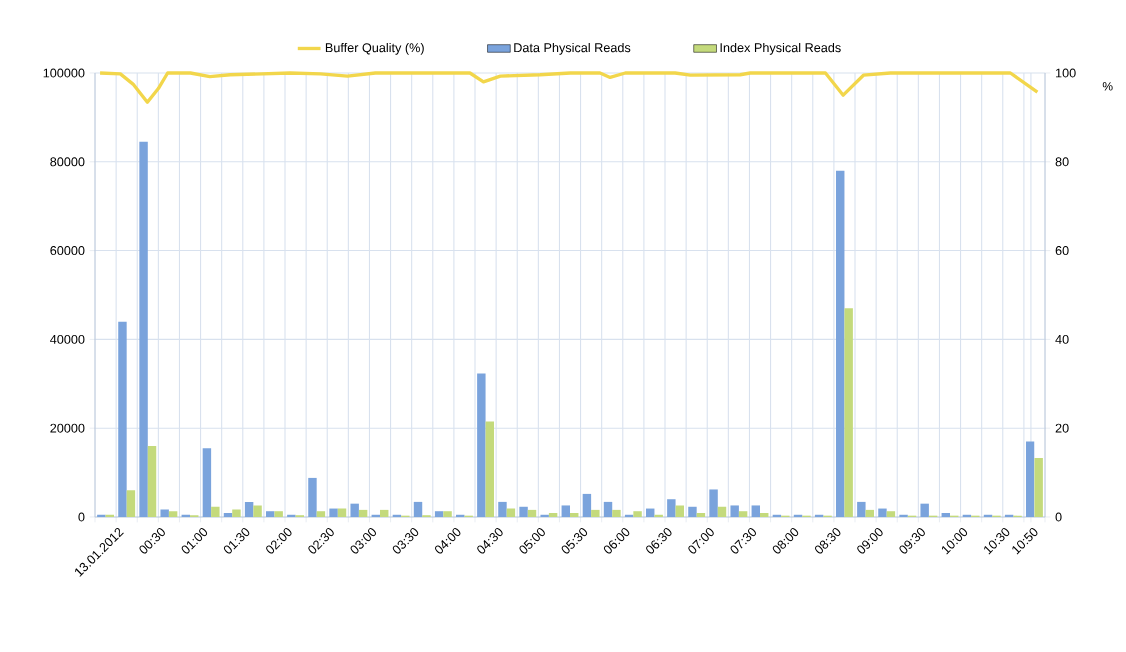  I want to click on y-tick-label: 40000, so click(67, 339).